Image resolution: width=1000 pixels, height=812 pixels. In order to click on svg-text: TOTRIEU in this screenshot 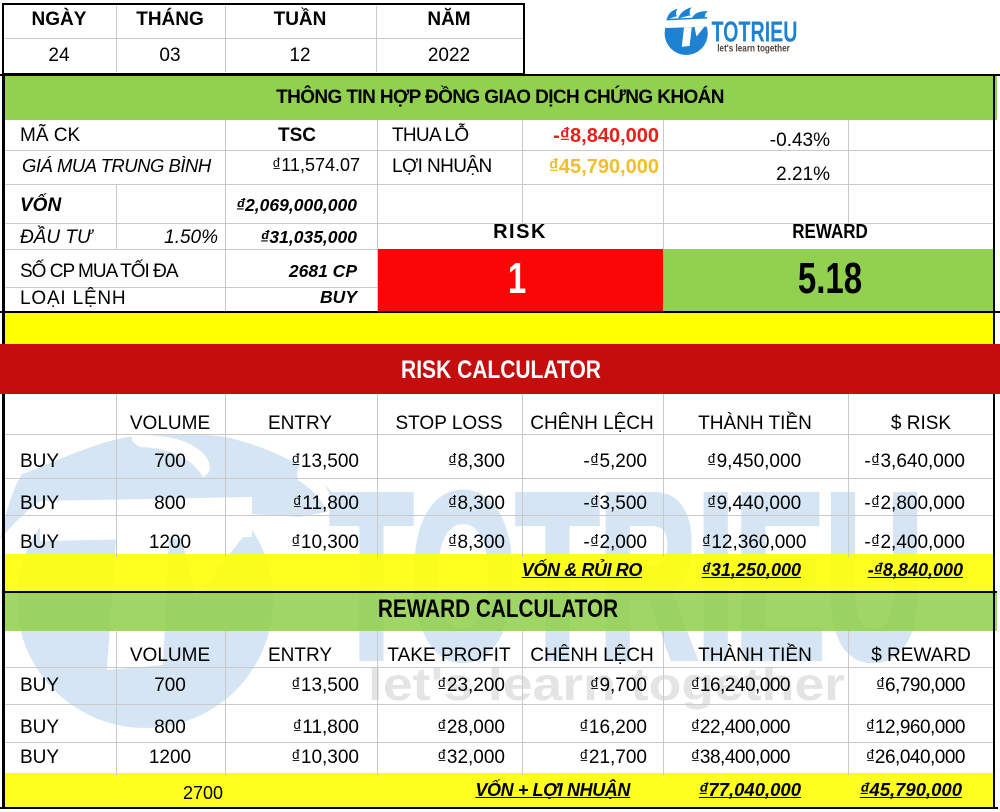, I will do `click(755, 33)`.